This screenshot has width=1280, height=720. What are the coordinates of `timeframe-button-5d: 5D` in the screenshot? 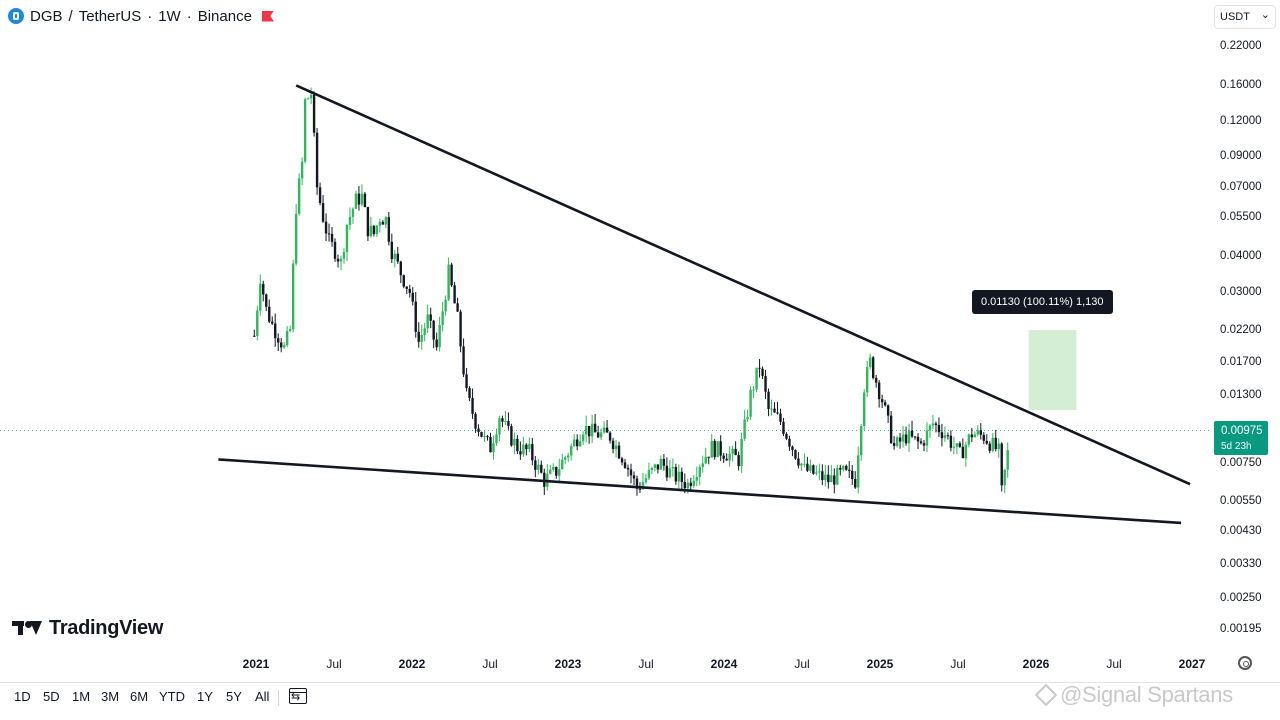 It's located at (51, 696).